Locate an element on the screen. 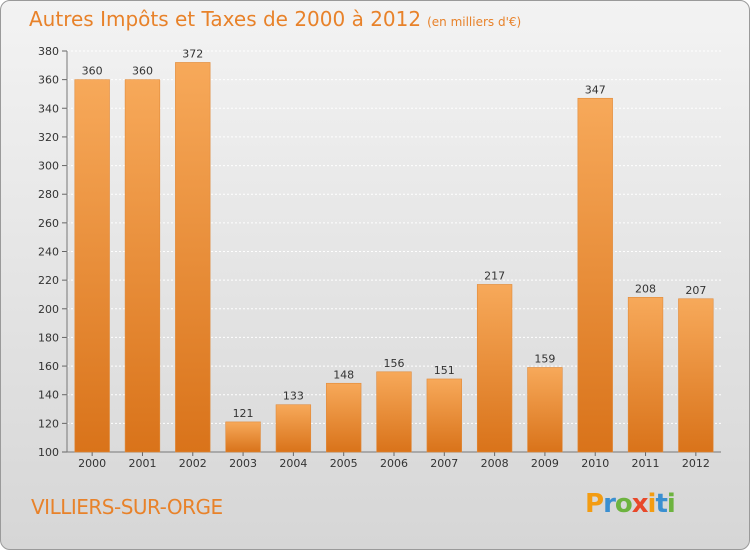 The image size is (750, 550). y-tick-label: 160 is located at coordinates (48, 366).